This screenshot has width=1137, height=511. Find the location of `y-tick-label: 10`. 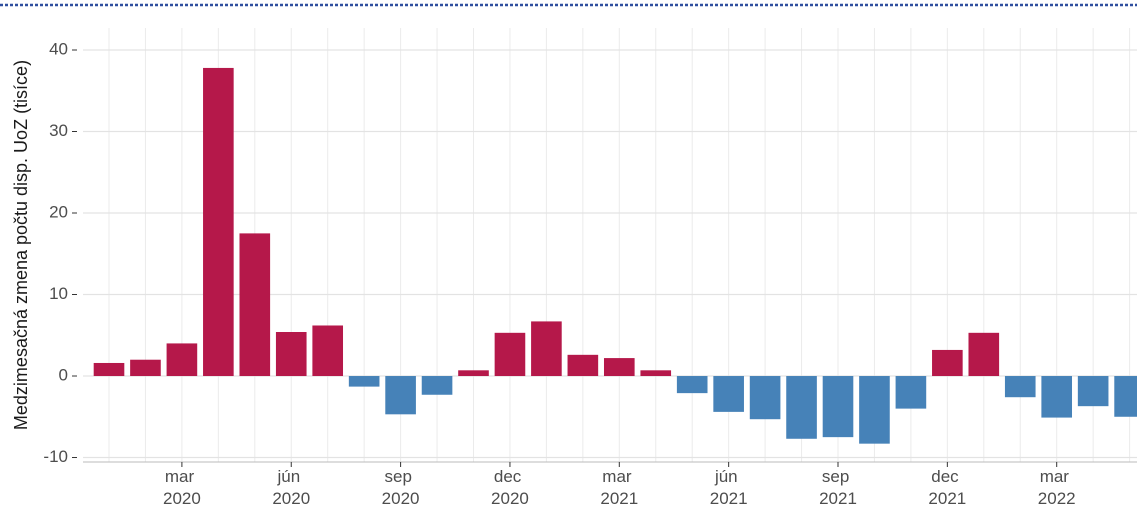

y-tick-label: 10 is located at coordinates (58, 293).